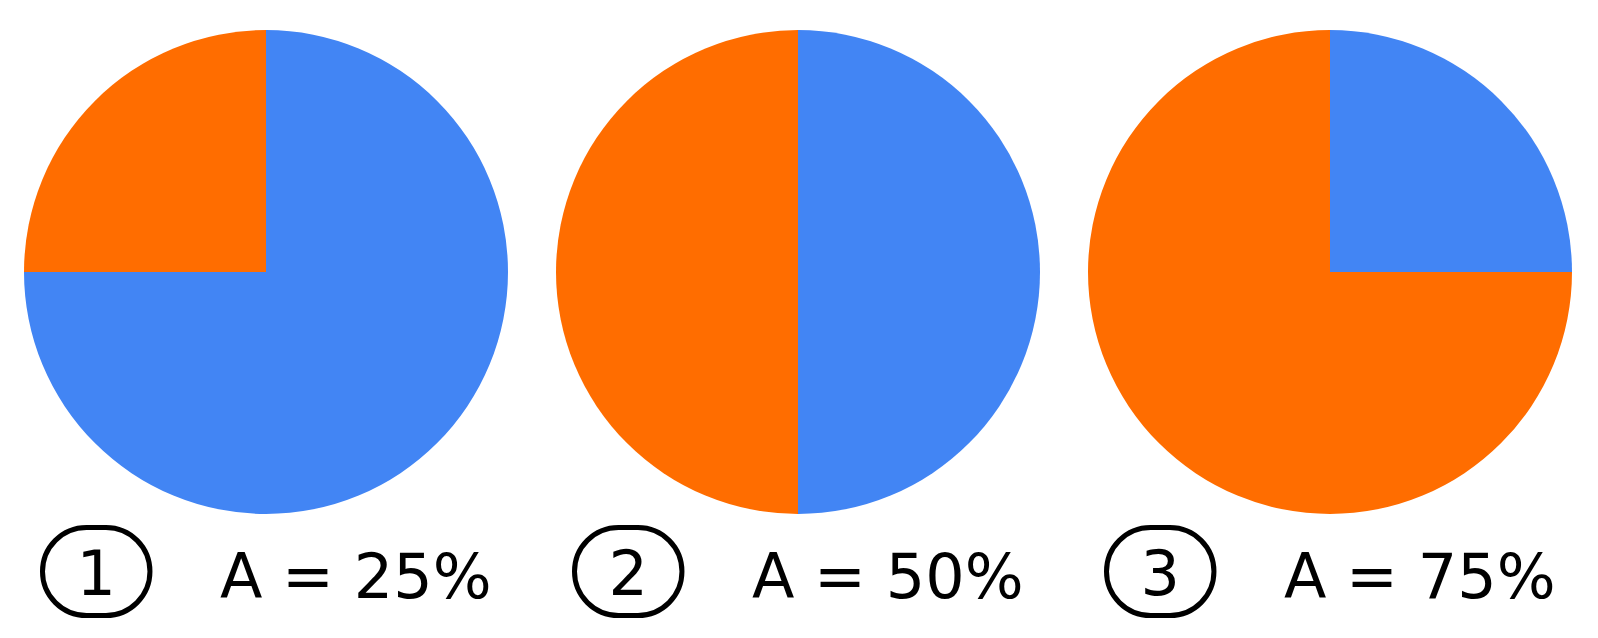  Describe the element at coordinates (888, 576) in the screenshot. I see `text: A = 50%` at that location.